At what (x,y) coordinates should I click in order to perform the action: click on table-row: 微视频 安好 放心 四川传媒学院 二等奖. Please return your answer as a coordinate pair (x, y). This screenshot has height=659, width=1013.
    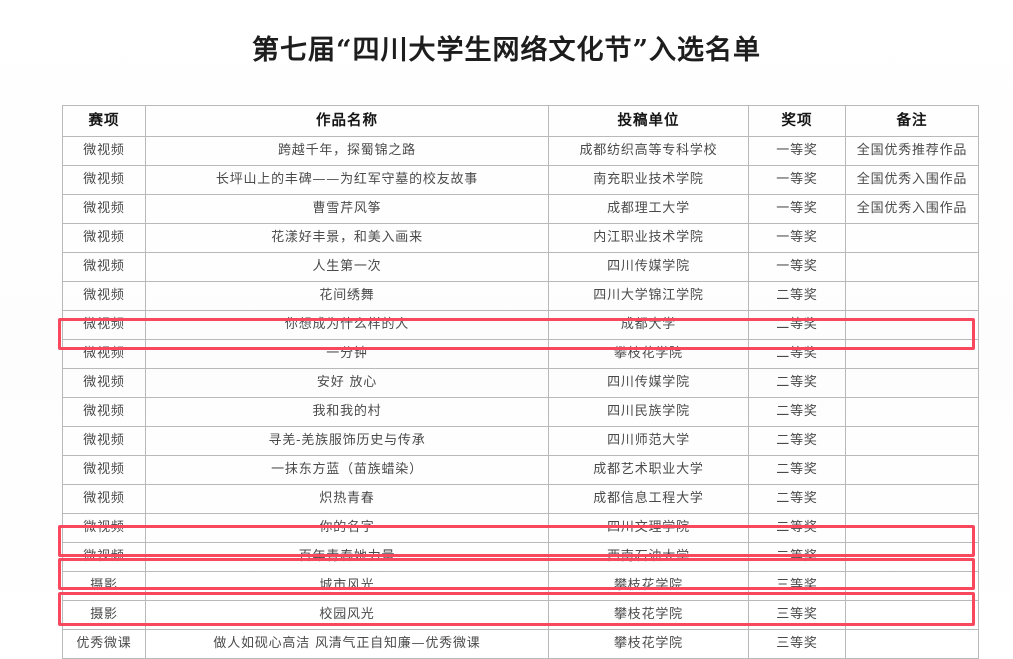
    Looking at the image, I should click on (520, 383).